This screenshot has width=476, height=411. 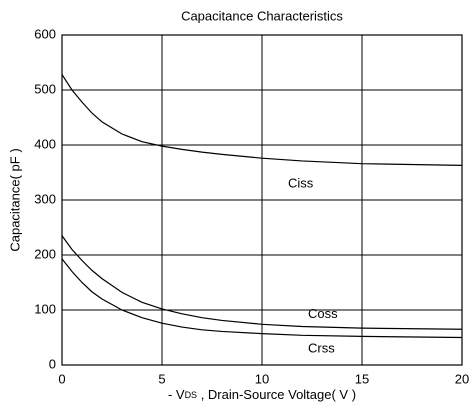 What do you see at coordinates (321, 348) in the screenshot?
I see `series-label: Crss` at bounding box center [321, 348].